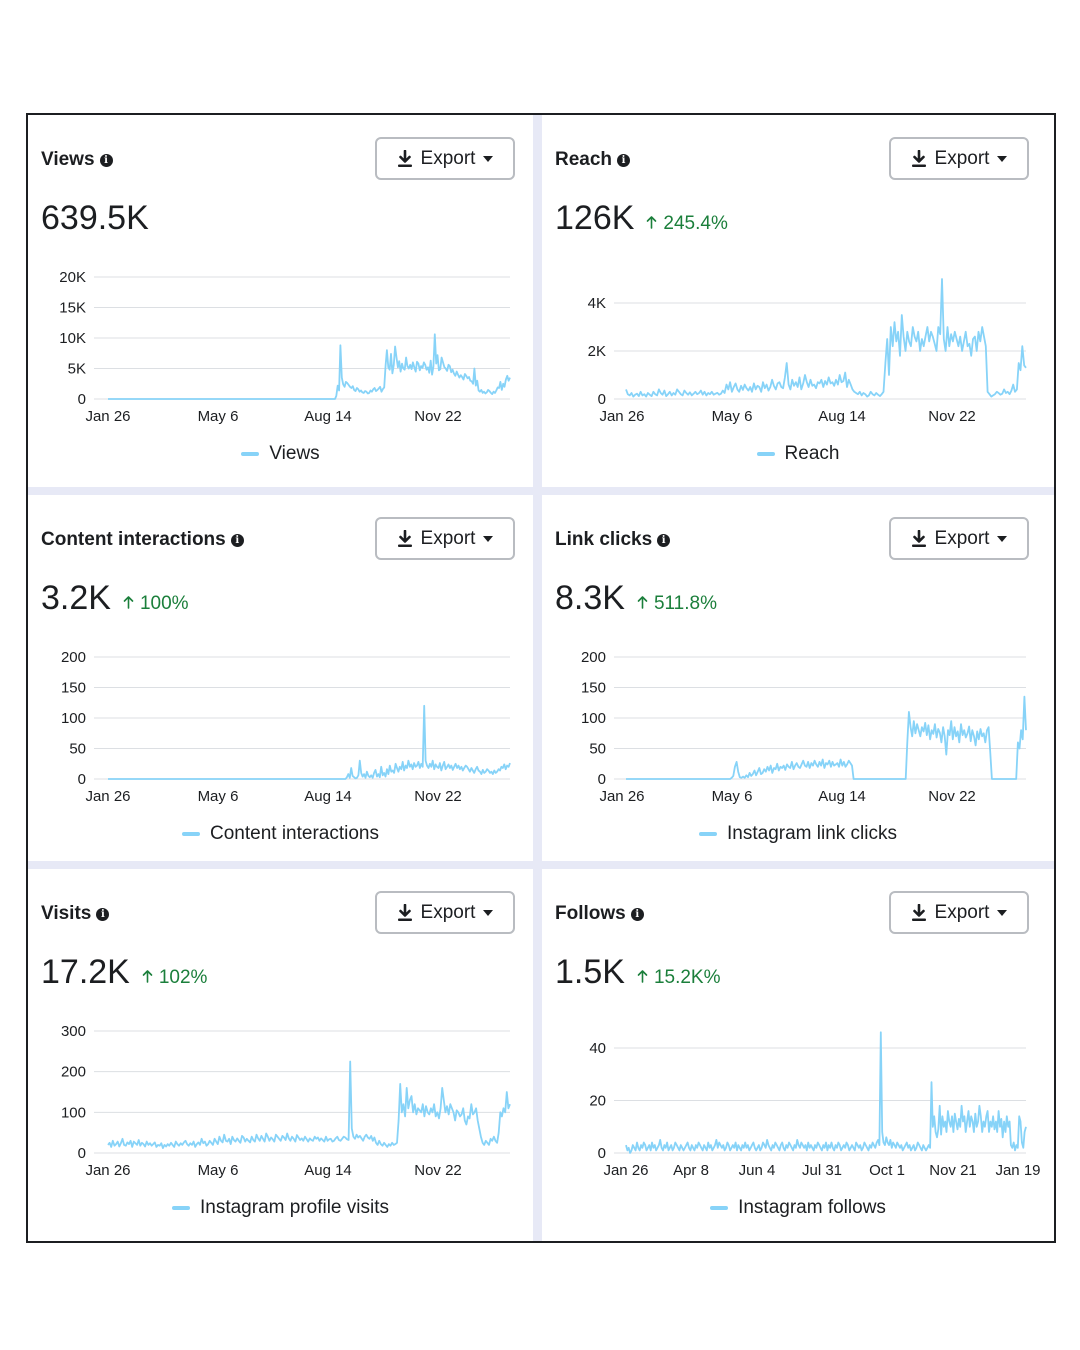  I want to click on card-title: Content interactions i, so click(142, 540).